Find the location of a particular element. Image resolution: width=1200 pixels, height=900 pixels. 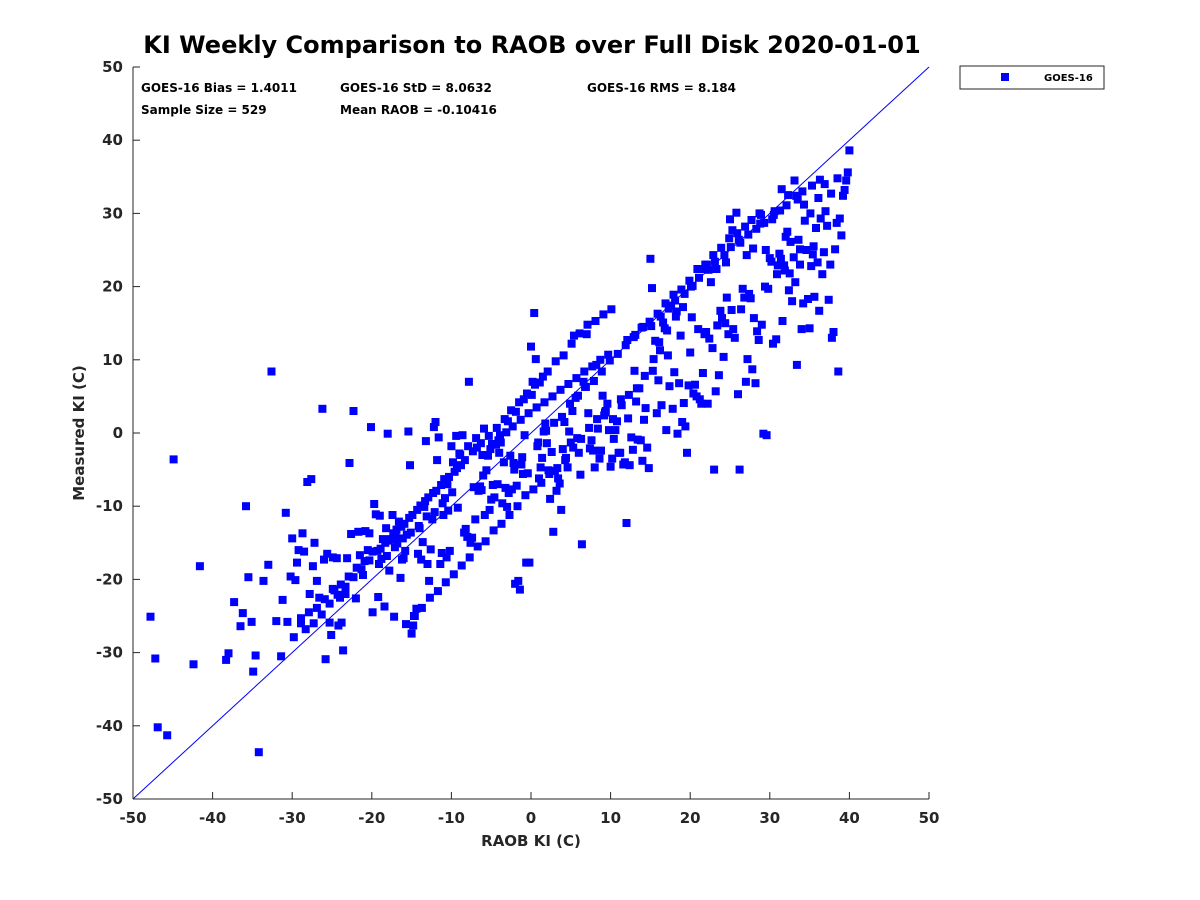

y-tick-label: 30 is located at coordinates (112, 213).